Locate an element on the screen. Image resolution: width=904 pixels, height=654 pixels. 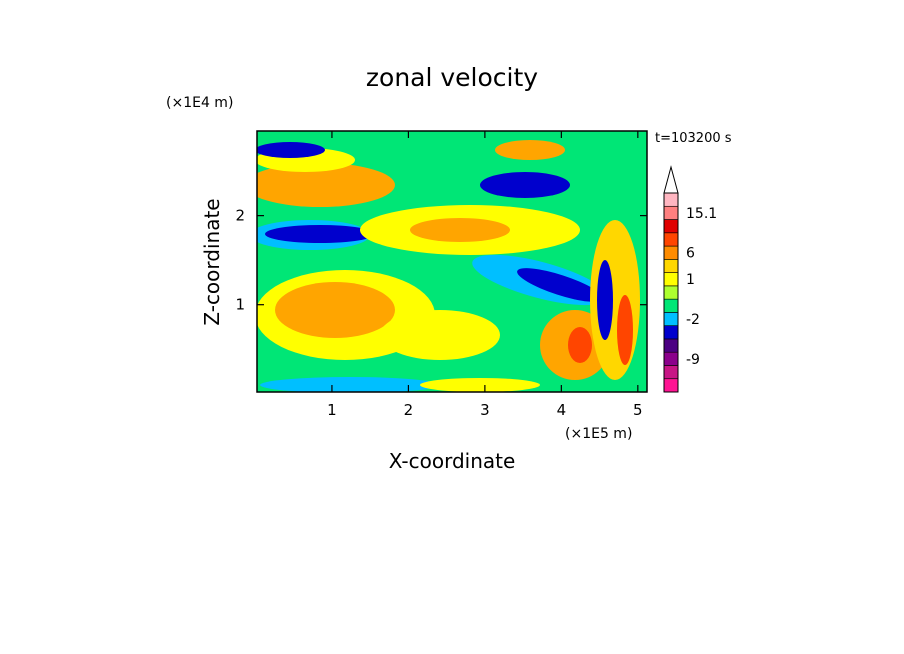
time-label: t=103200 s is located at coordinates (693, 138).